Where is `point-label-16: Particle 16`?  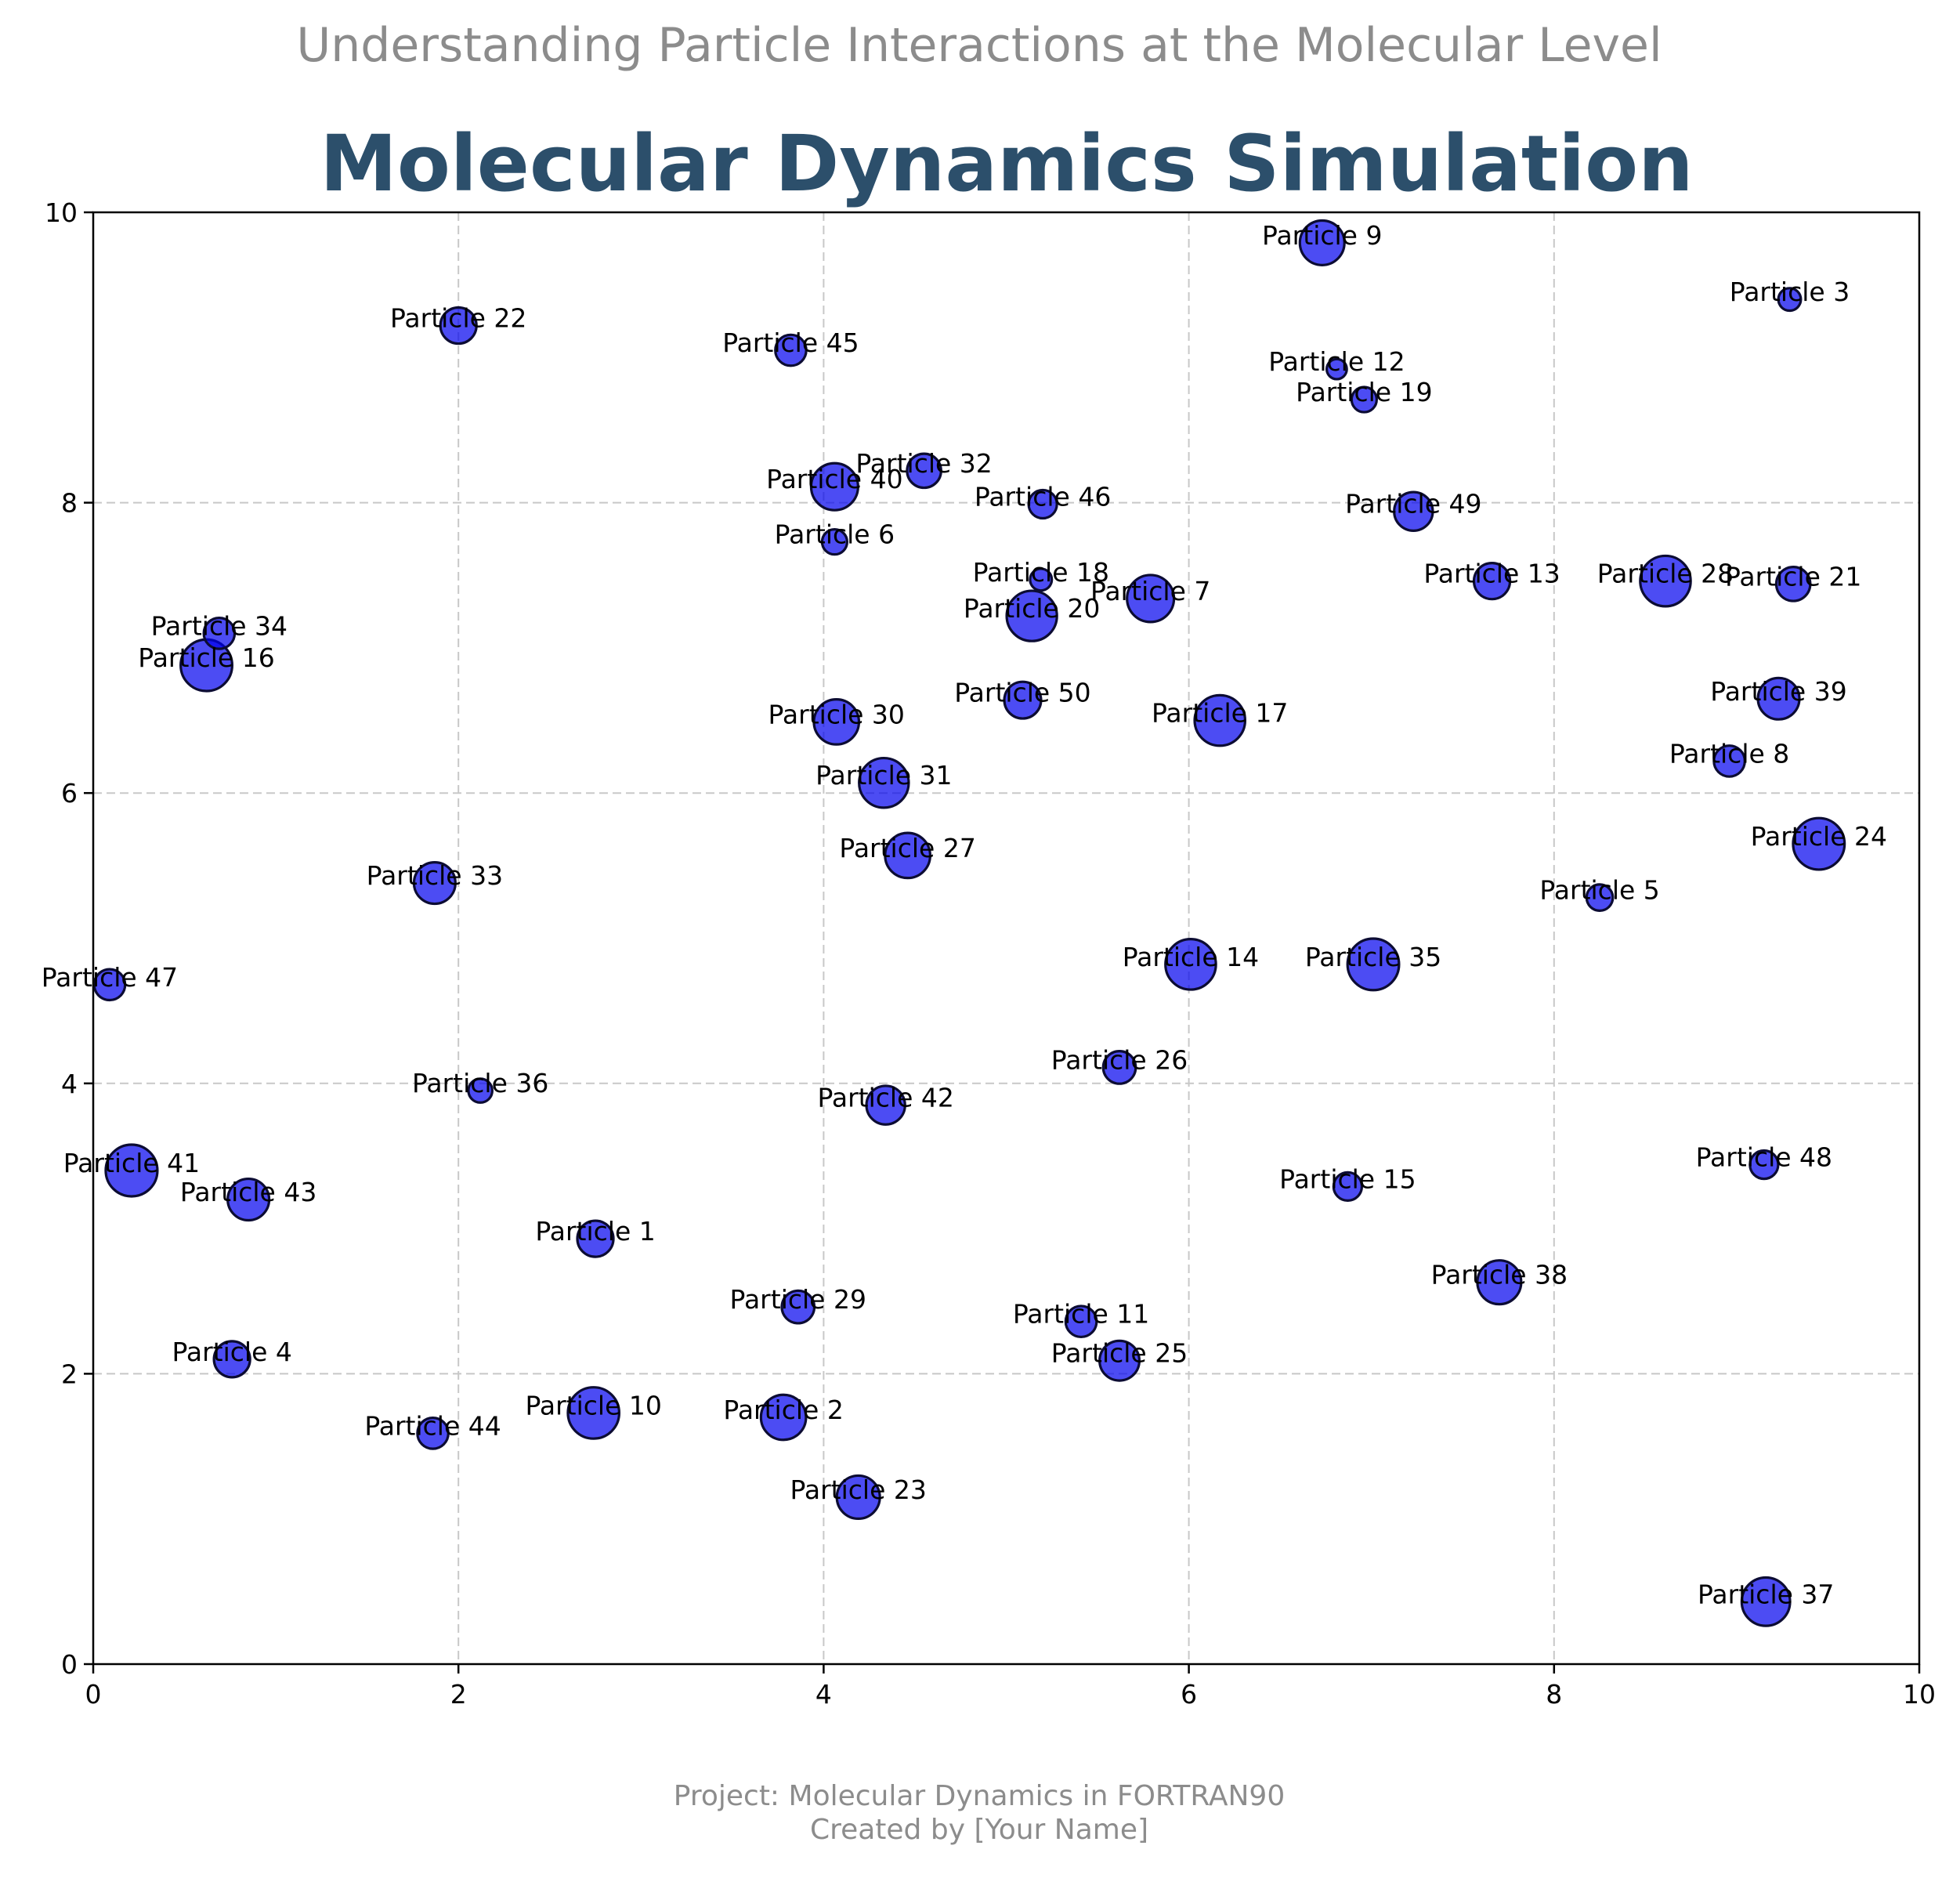
point-label-16: Particle 16 is located at coordinates (206, 657).